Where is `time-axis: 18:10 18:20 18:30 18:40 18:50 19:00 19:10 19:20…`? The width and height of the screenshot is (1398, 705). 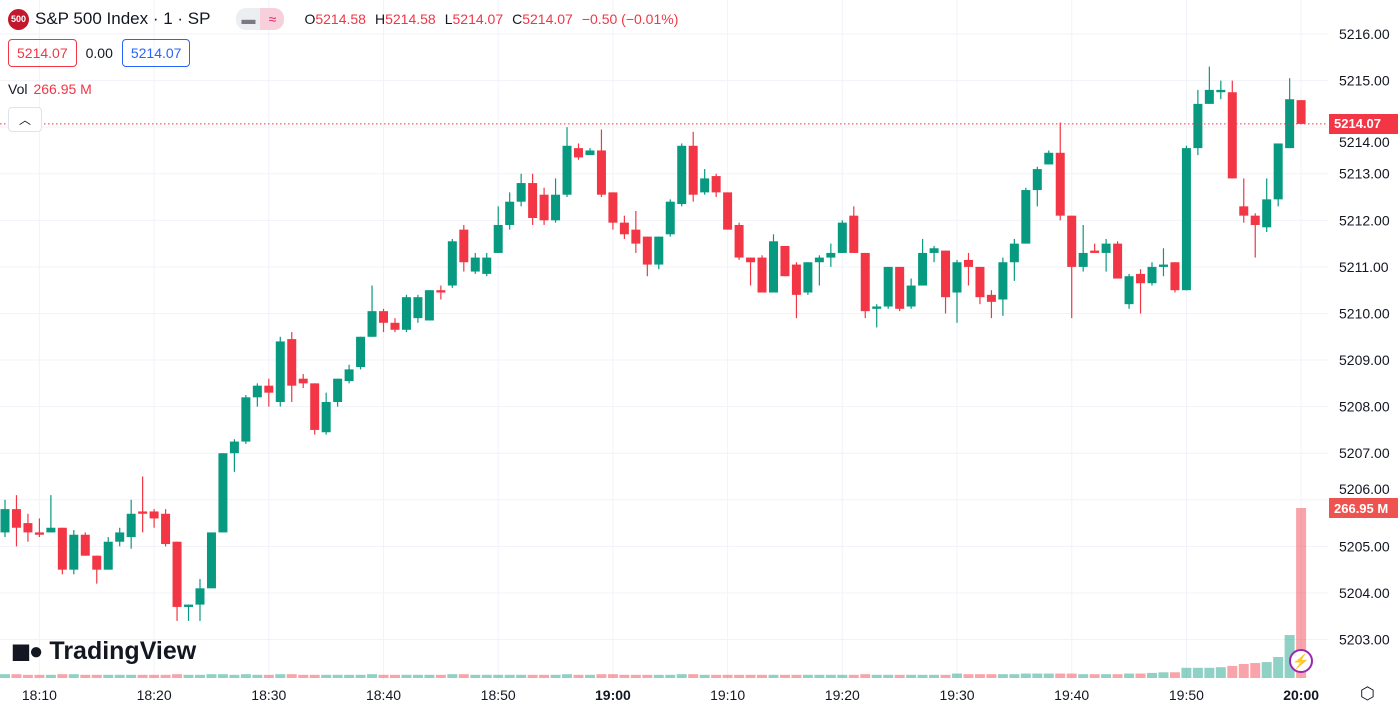
time-axis: 18:10 18:20 18:30 18:40 18:50 19:00 19:10 19:20… is located at coordinates (670, 695).